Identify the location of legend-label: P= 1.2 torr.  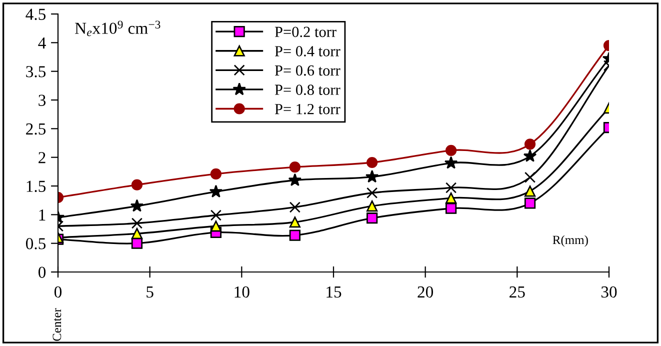
(307, 109).